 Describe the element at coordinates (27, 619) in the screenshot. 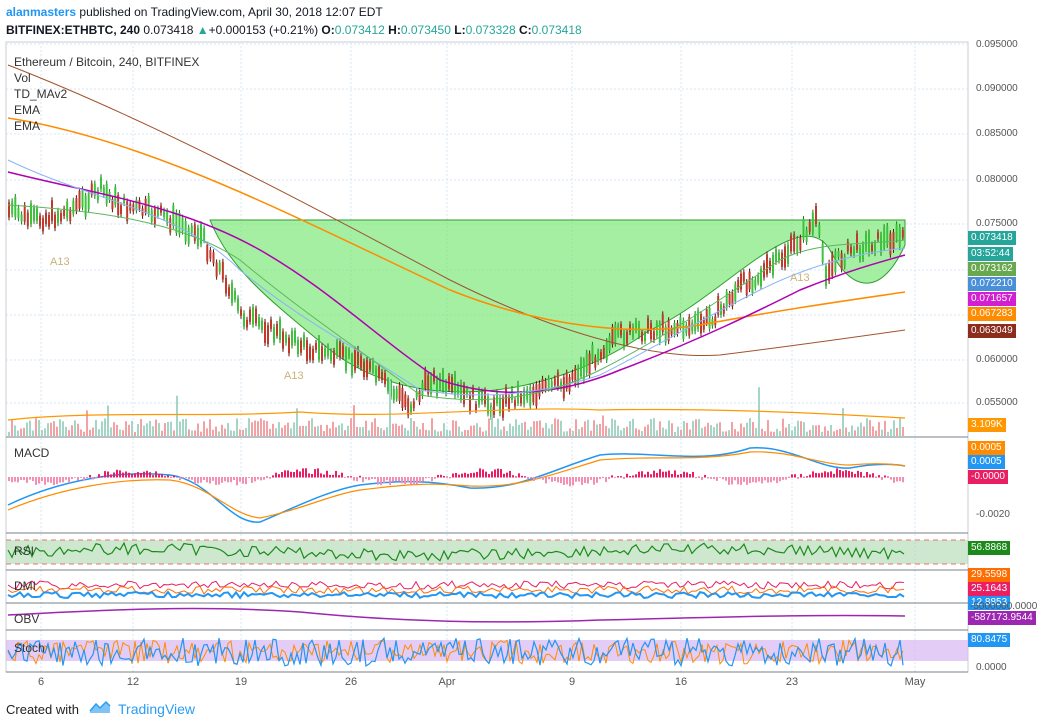

I see `obv-pane-label: OBV` at that location.